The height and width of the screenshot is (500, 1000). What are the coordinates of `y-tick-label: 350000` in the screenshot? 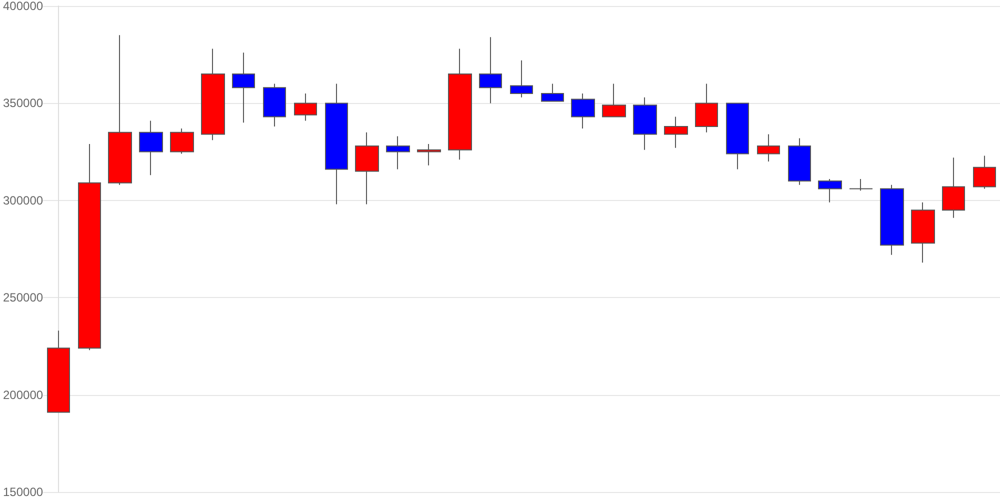 It's located at (23, 103).